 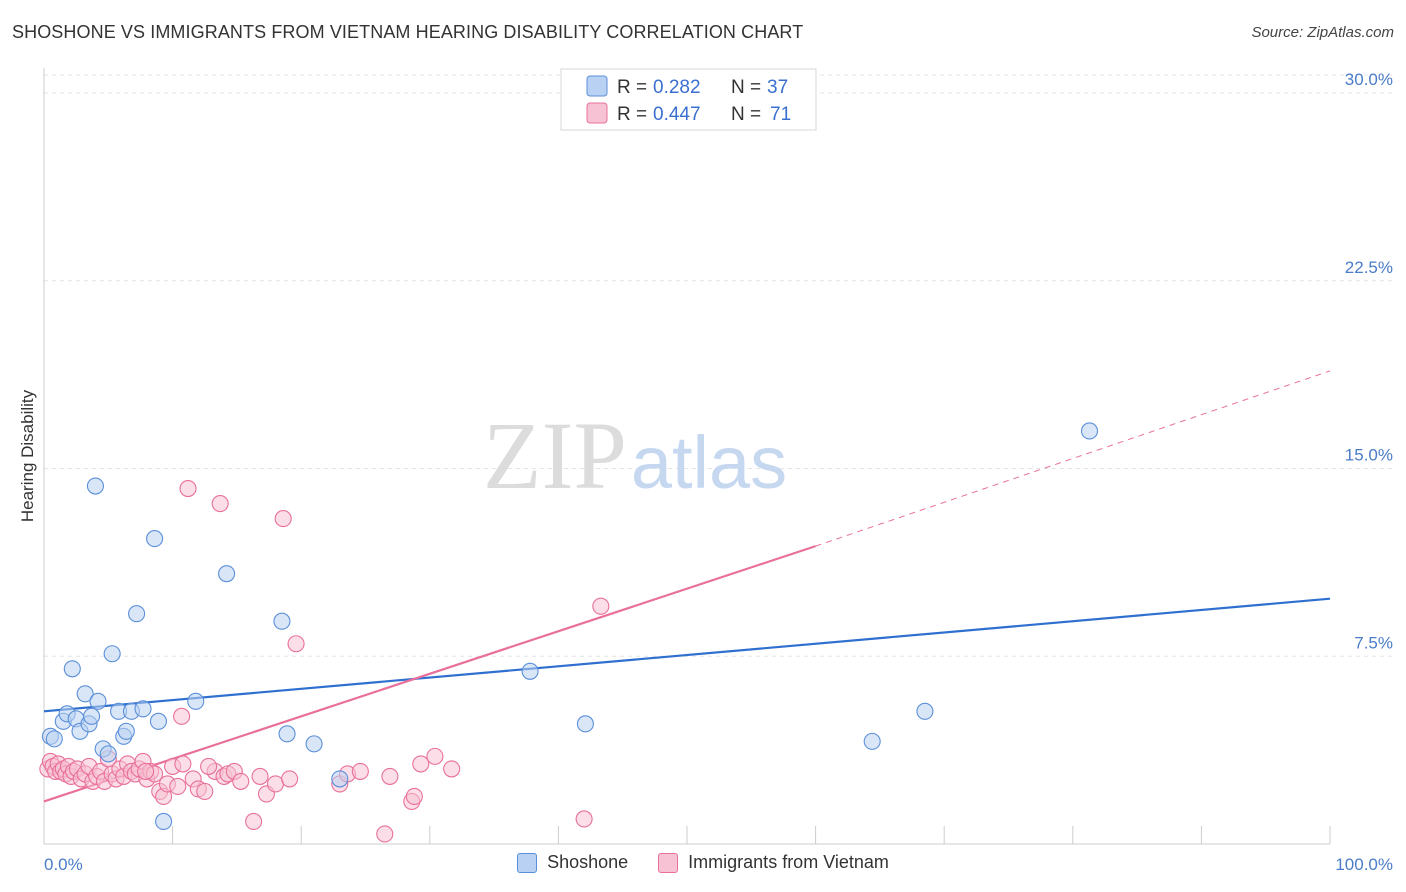 I want to click on stats-n-label-1: N =, so click(x=746, y=87).